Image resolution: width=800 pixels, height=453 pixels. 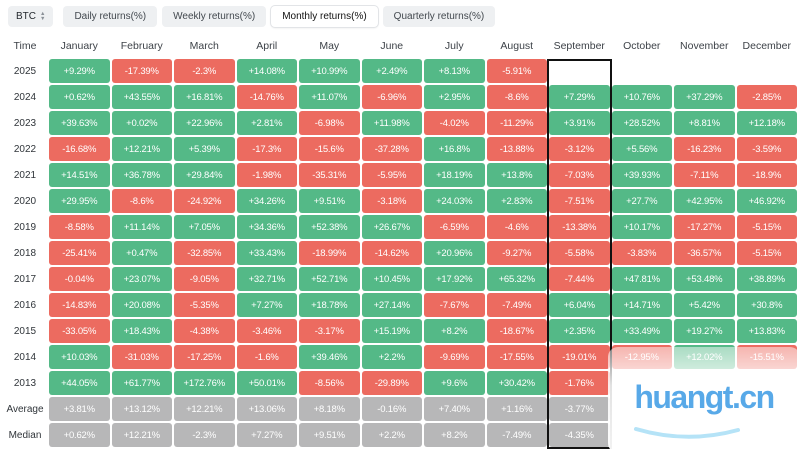 What do you see at coordinates (266, 201) in the screenshot?
I see `return-cell: +34.26%` at bounding box center [266, 201].